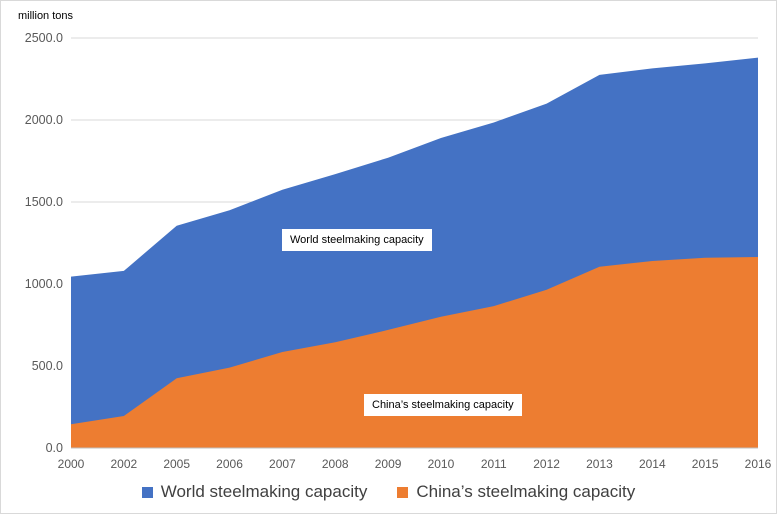 Image resolution: width=777 pixels, height=515 pixels. What do you see at coordinates (357, 240) in the screenshot?
I see `annotation-world-capacity: World steelmaking capacity` at bounding box center [357, 240].